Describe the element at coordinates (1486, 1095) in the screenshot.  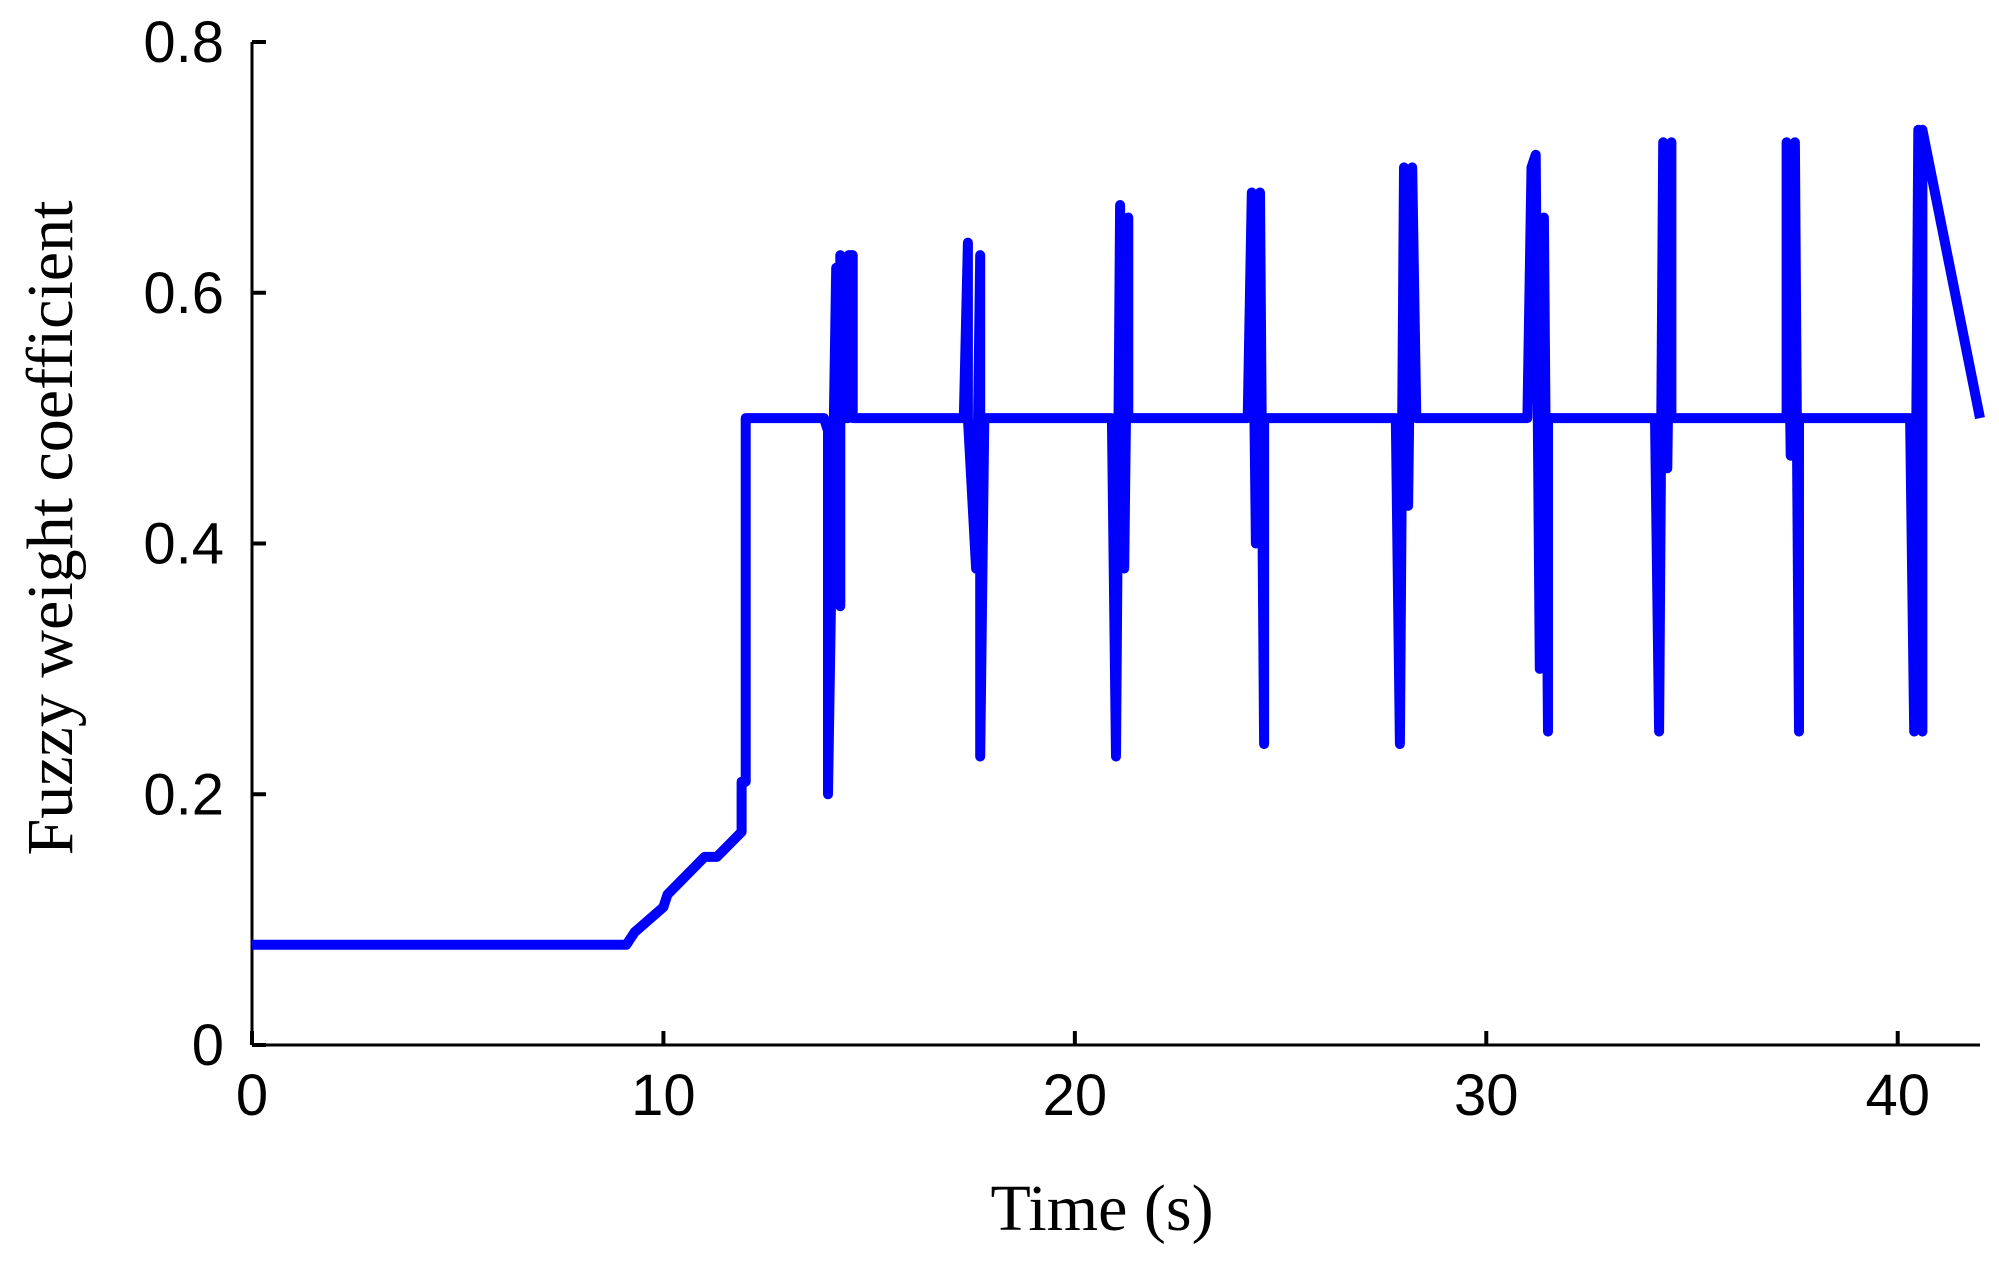
I see `x-tick-label: 30` at that location.